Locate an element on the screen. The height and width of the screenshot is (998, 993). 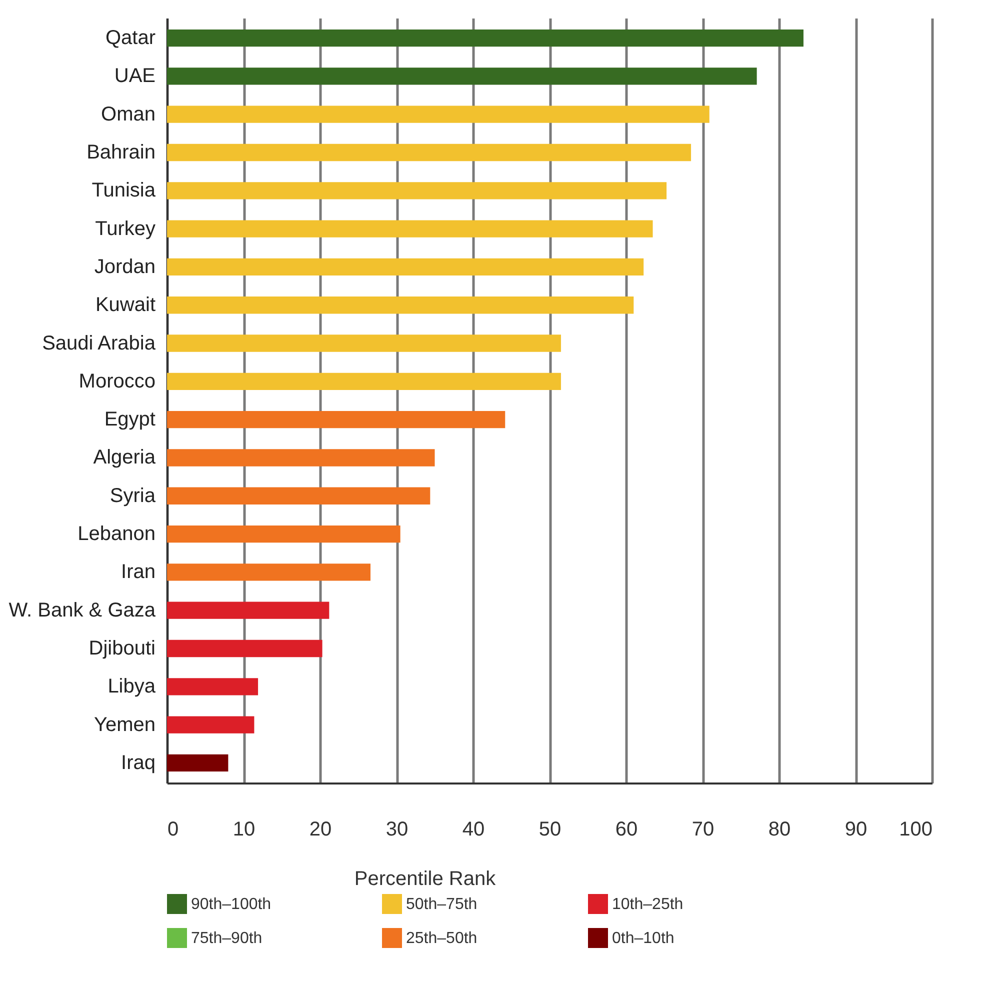
y-tick-label: Tunisia is located at coordinates (124, 191).